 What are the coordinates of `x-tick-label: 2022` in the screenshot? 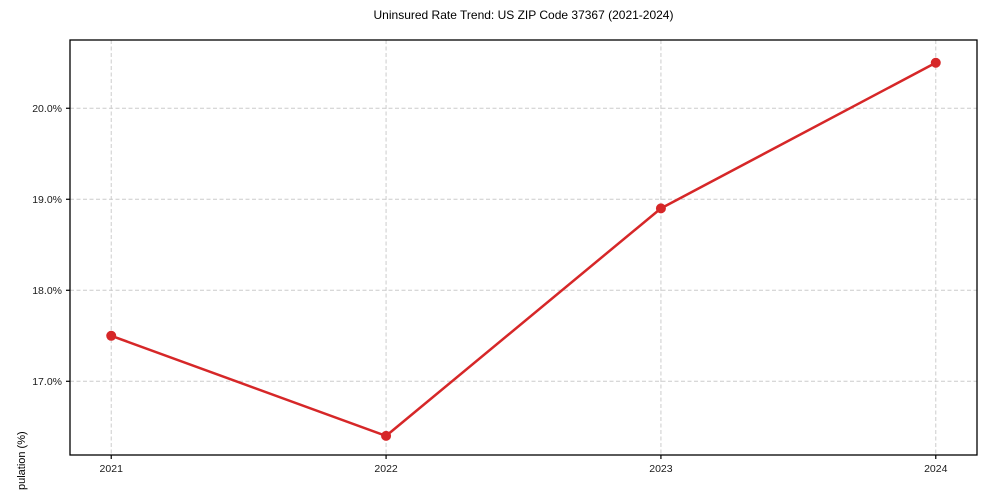 It's located at (386, 469).